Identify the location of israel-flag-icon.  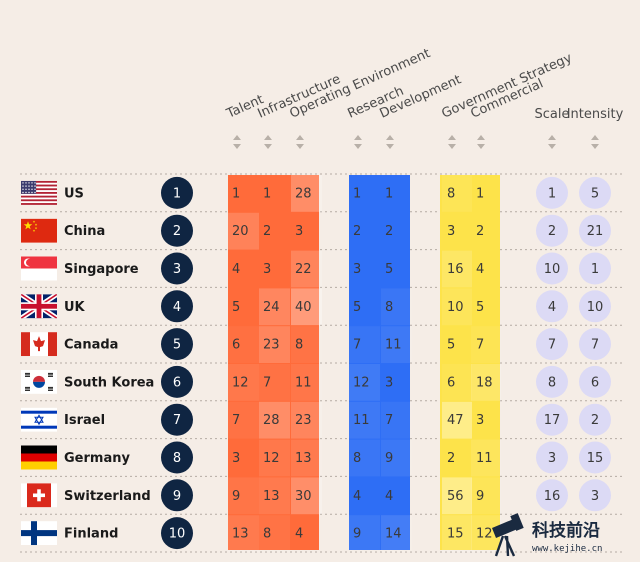
(39, 419).